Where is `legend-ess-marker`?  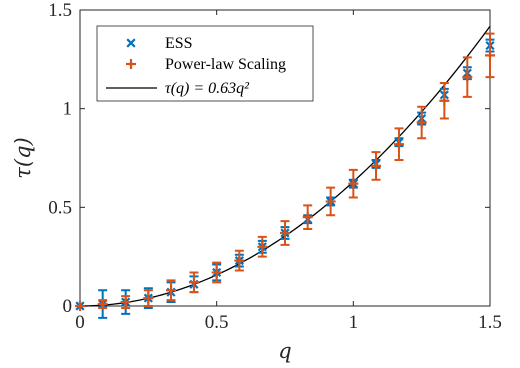 legend-ess-marker is located at coordinates (131, 43).